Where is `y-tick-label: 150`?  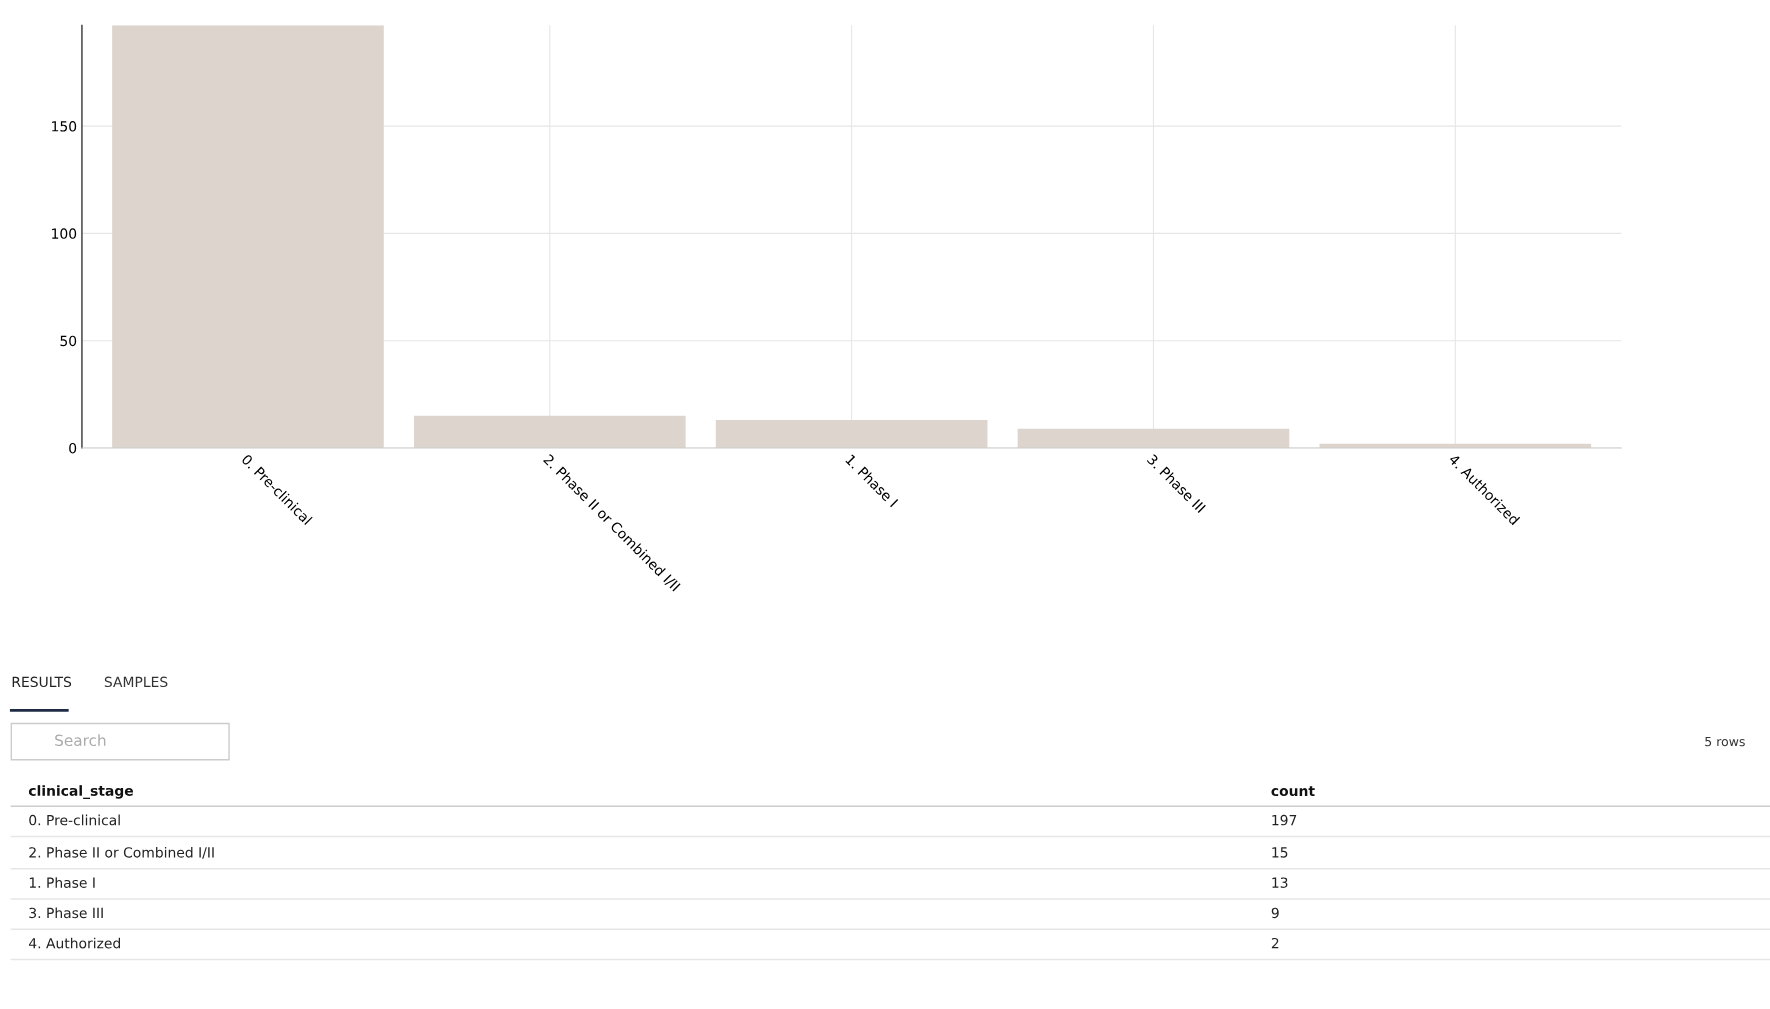 y-tick-label: 150 is located at coordinates (64, 126).